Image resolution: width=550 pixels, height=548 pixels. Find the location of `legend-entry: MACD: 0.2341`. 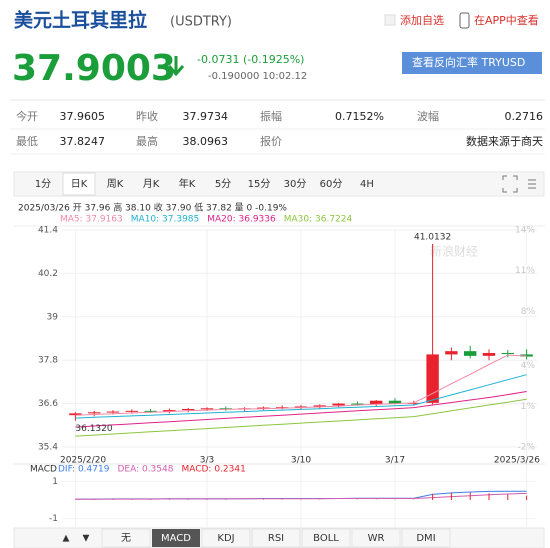

legend-entry: MACD: 0.2341 is located at coordinates (213, 470).